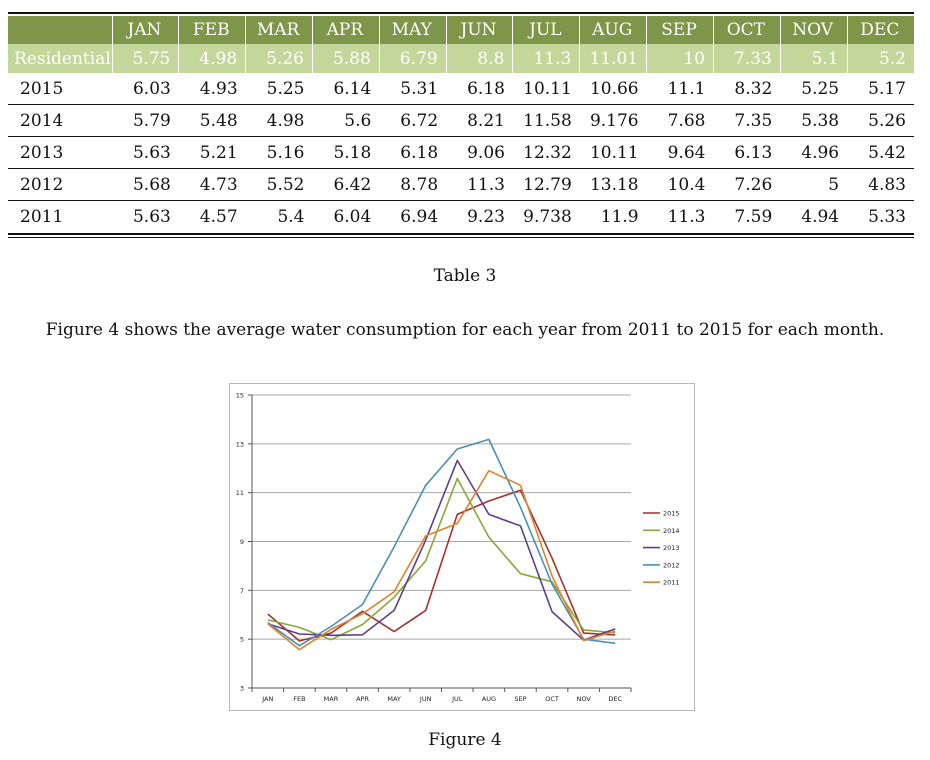 This screenshot has height=760, width=930. Describe the element at coordinates (814, 58) in the screenshot. I see `residential-cell: 5.1` at that location.